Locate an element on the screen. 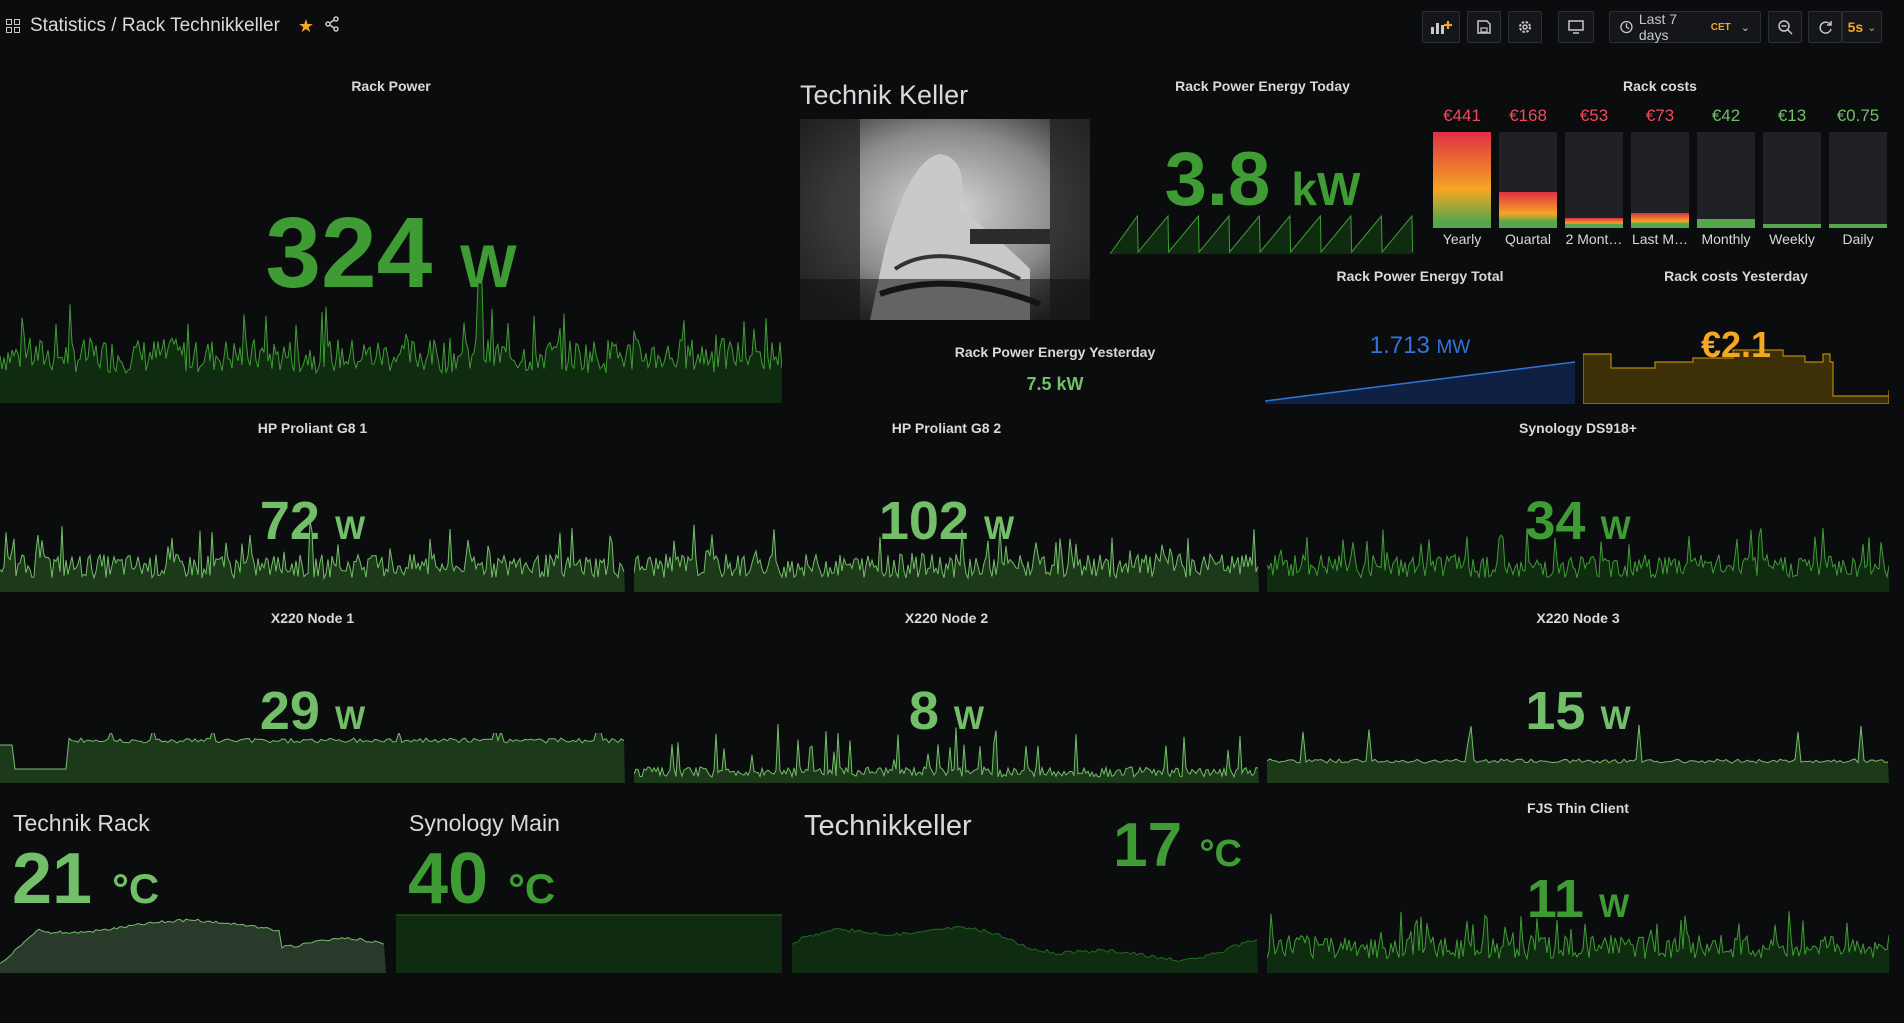  timezone-label: CET is located at coordinates (1720, 27).